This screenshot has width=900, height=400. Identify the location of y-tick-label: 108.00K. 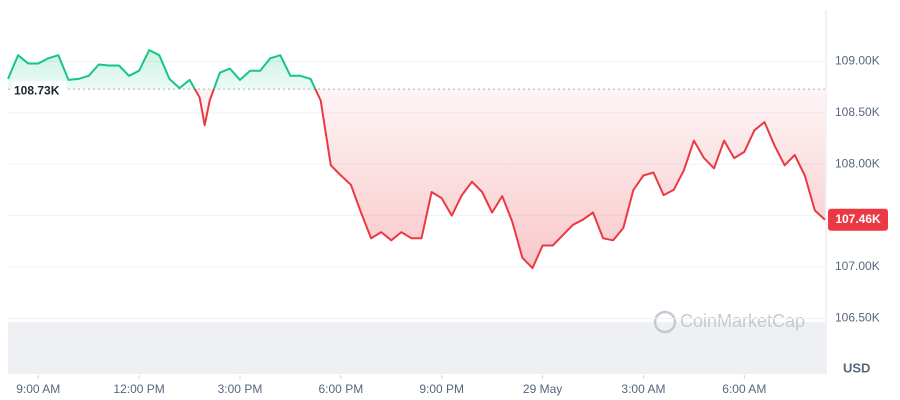
(857, 163).